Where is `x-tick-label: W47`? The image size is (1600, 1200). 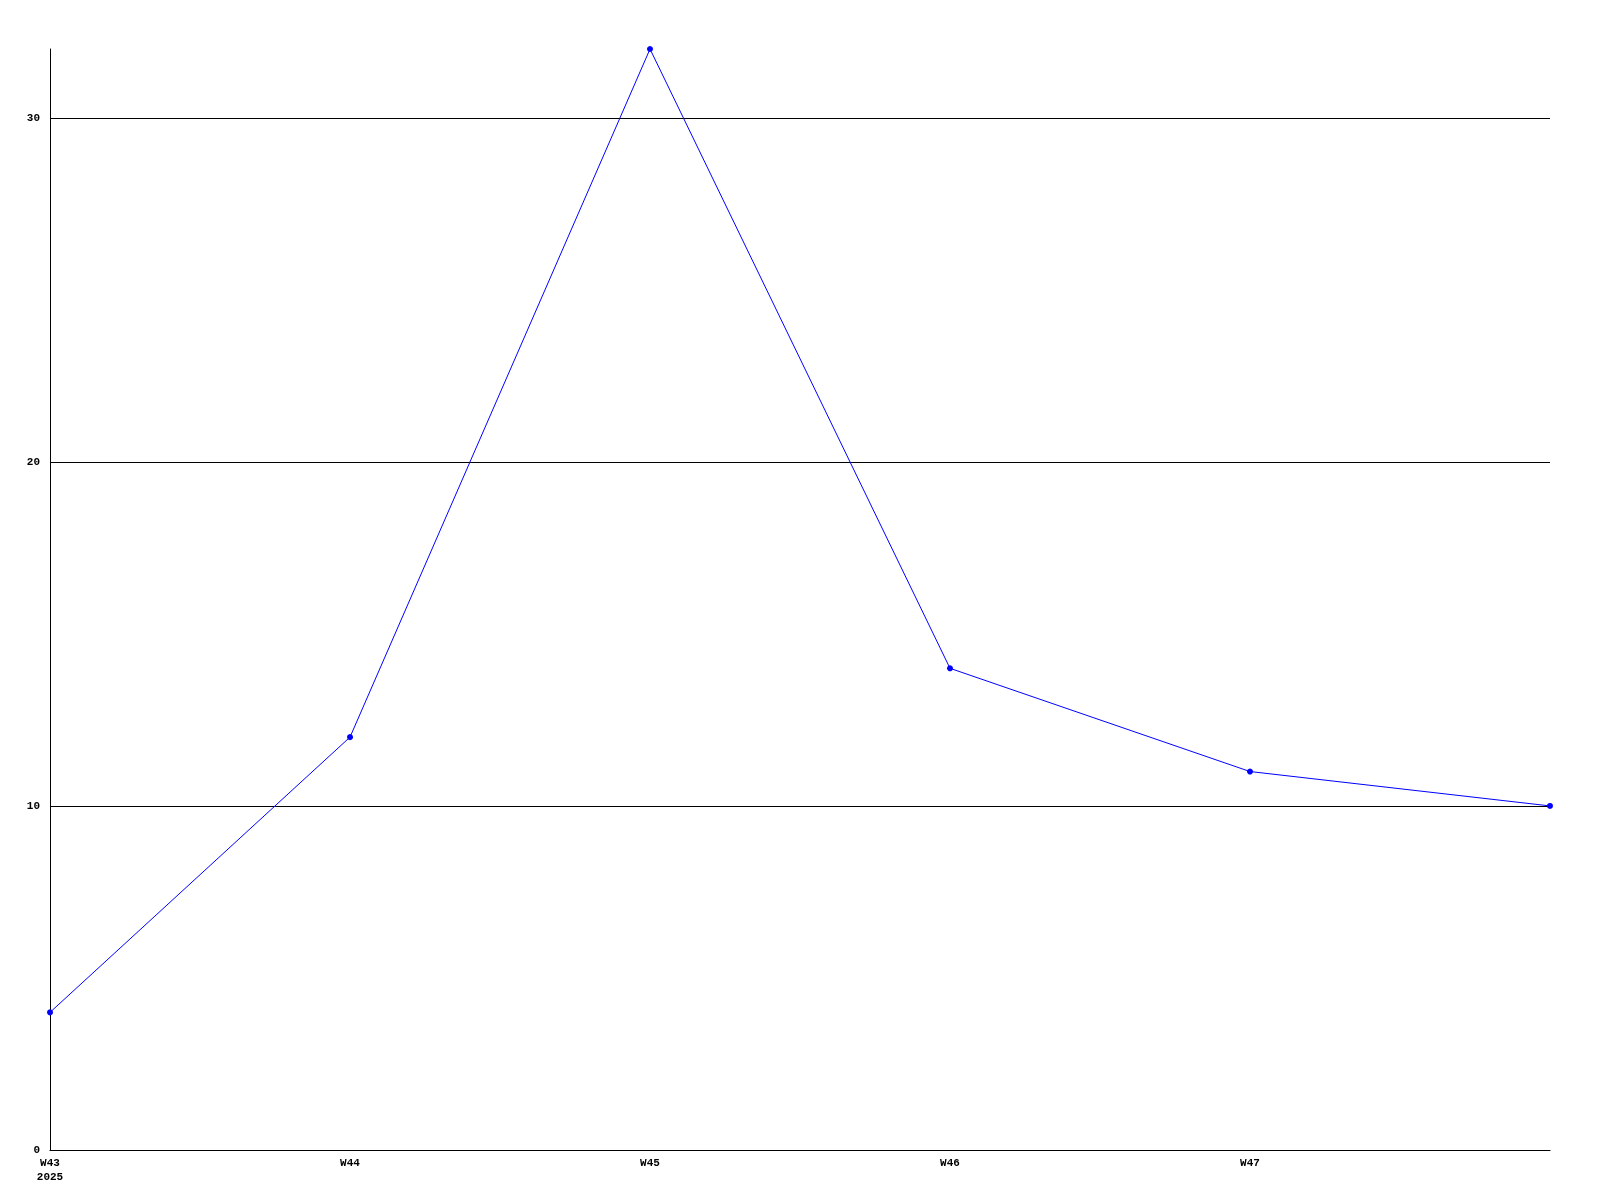 x-tick-label: W47 is located at coordinates (1250, 1163).